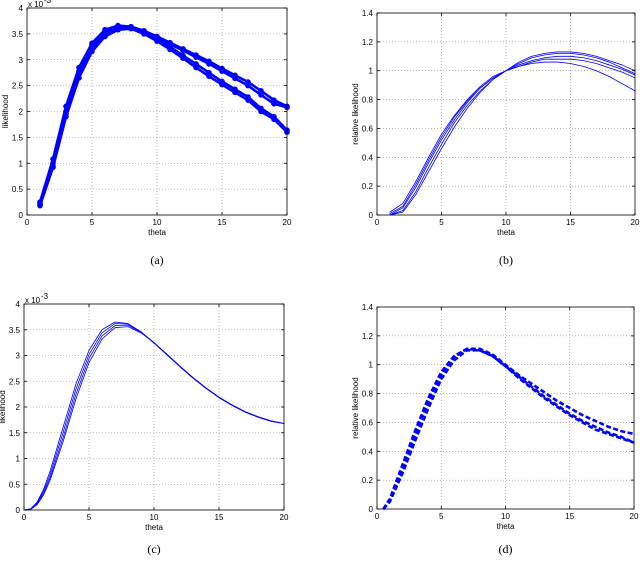 The height and width of the screenshot is (564, 640). What do you see at coordinates (506, 549) in the screenshot?
I see `panel-caption: (d)` at bounding box center [506, 549].